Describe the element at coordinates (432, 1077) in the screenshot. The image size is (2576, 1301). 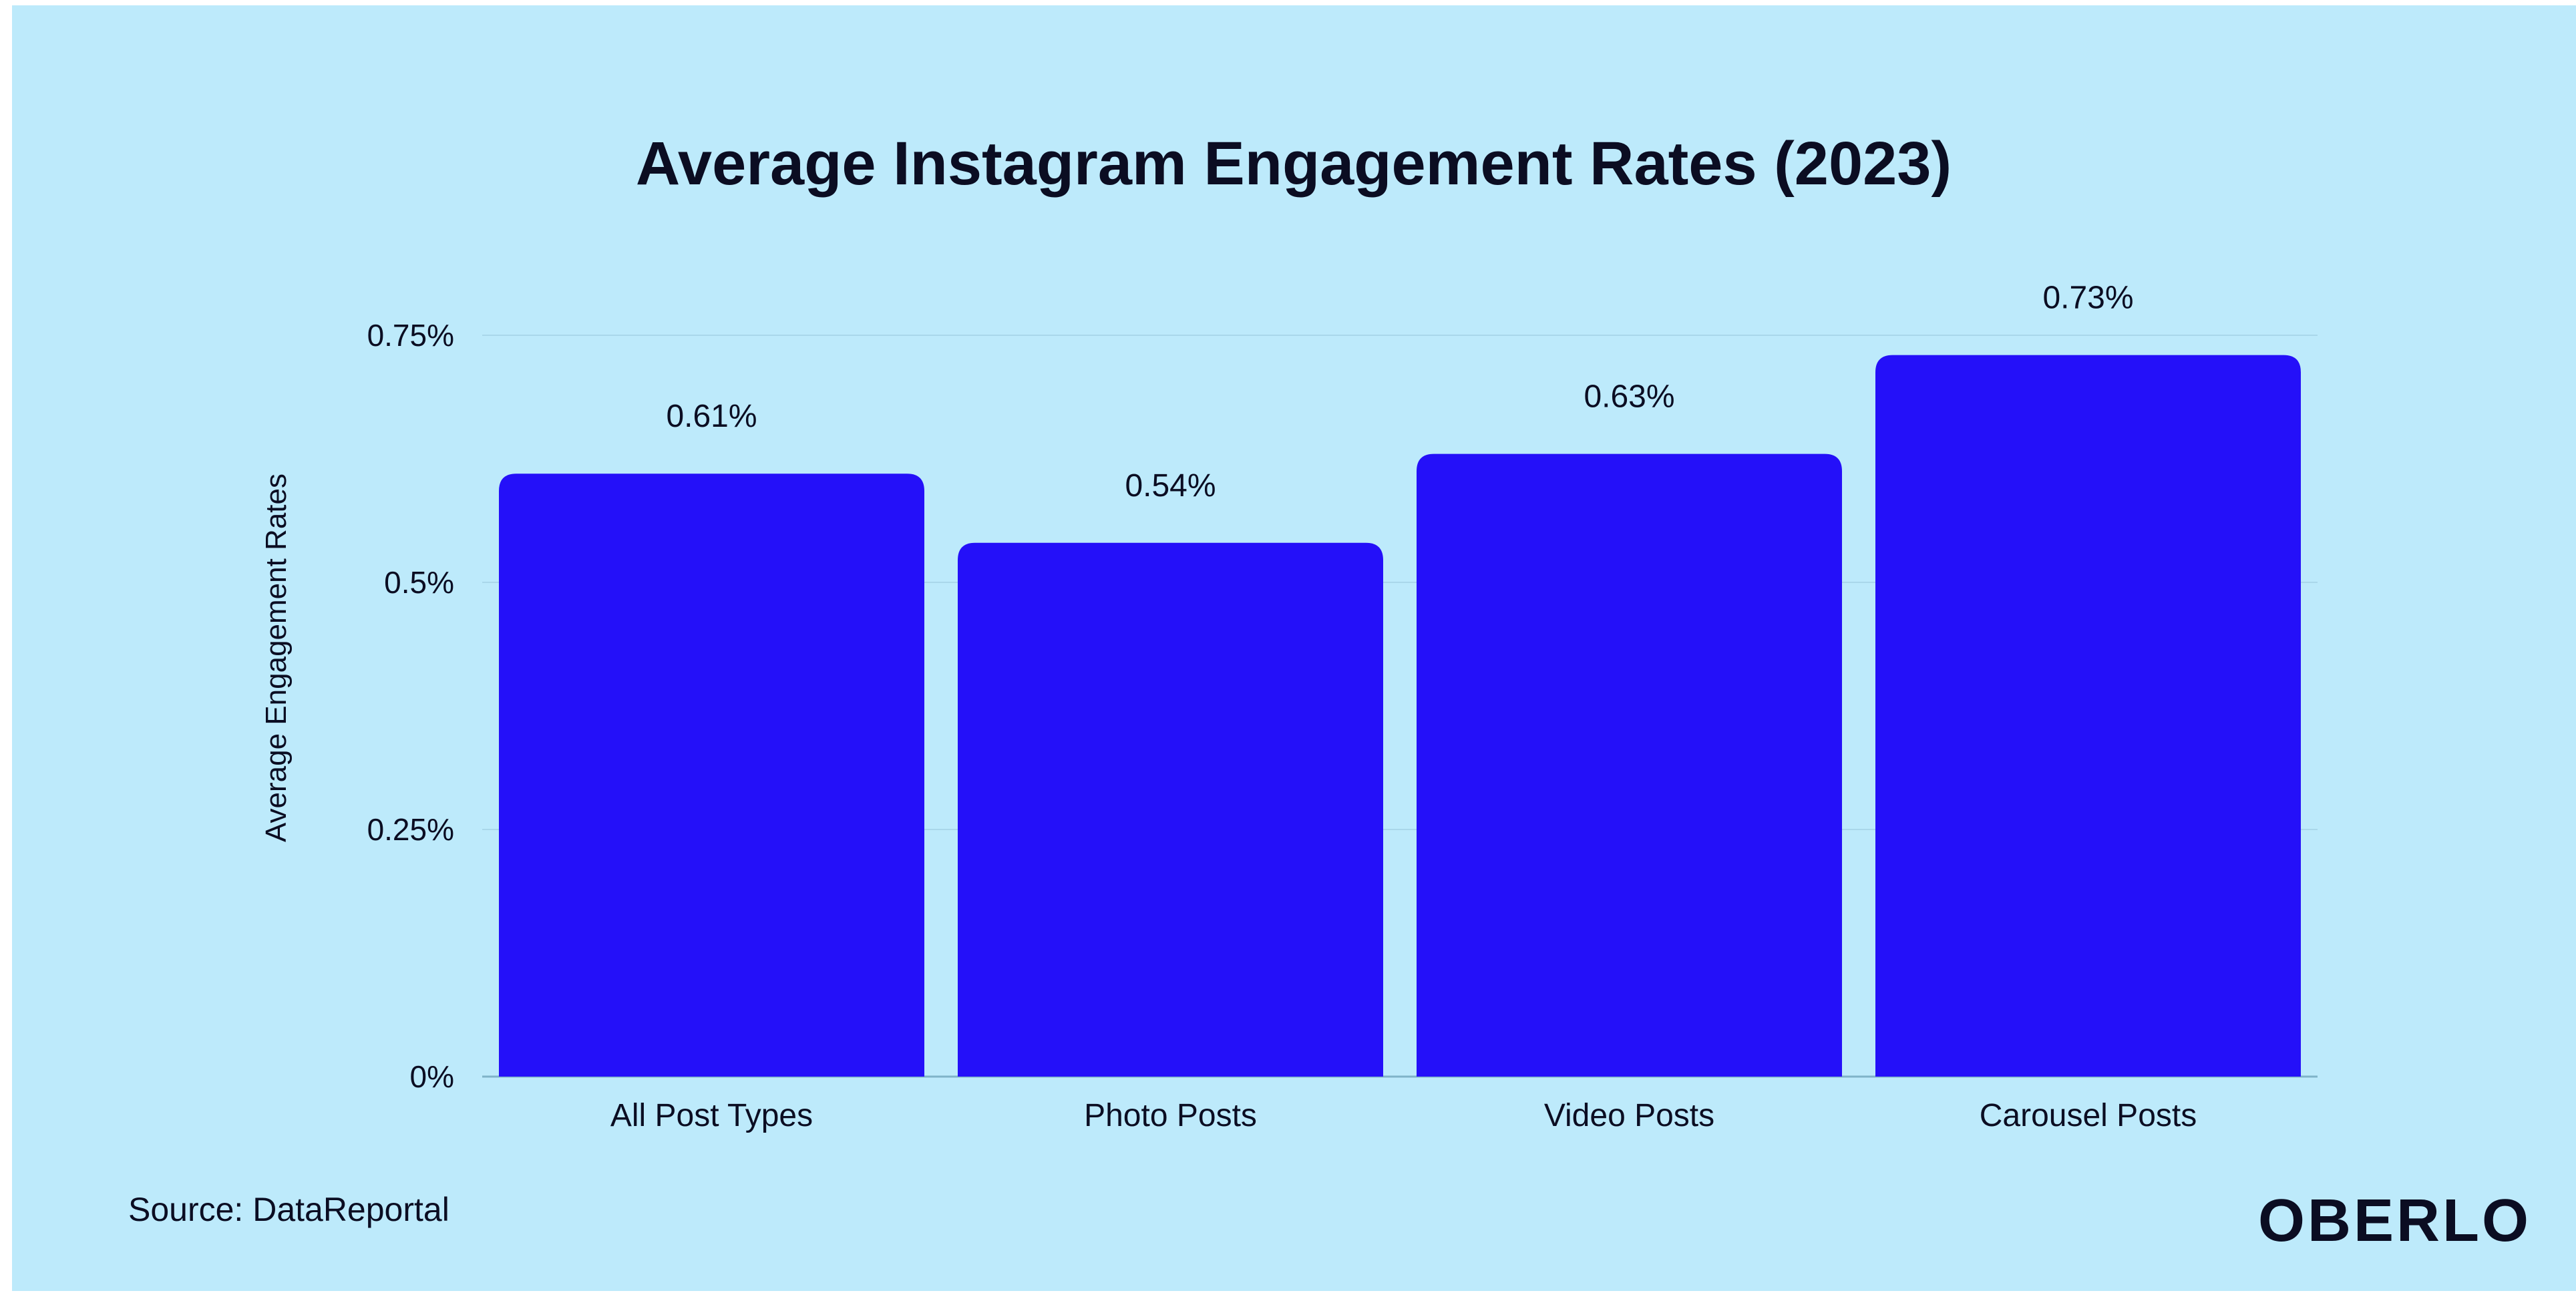
I see `y-tick-label: 0%` at that location.